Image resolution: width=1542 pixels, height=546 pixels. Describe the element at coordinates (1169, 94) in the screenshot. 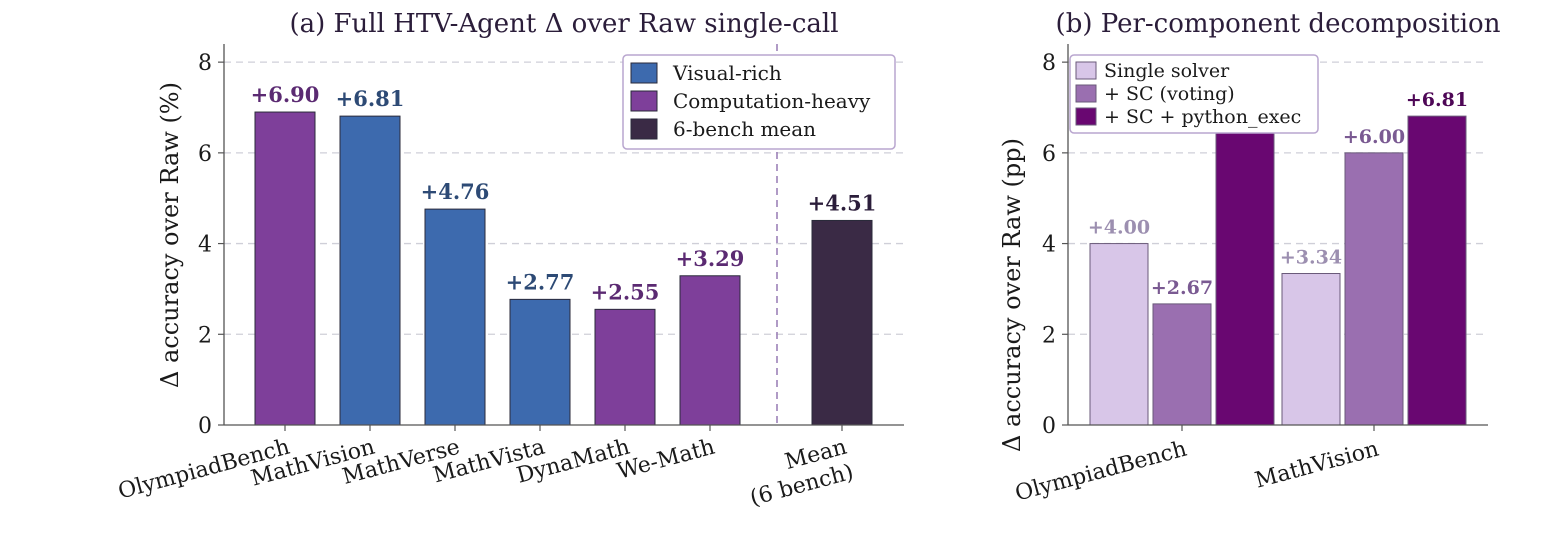

I see `legend-label: + SC (voting)` at that location.